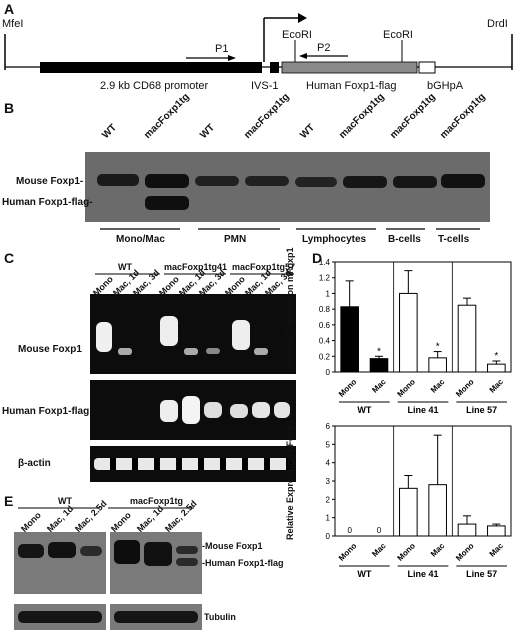  Describe the element at coordinates (328, 536) in the screenshot. I see `d-bottom-ytick-label: 0` at that location.